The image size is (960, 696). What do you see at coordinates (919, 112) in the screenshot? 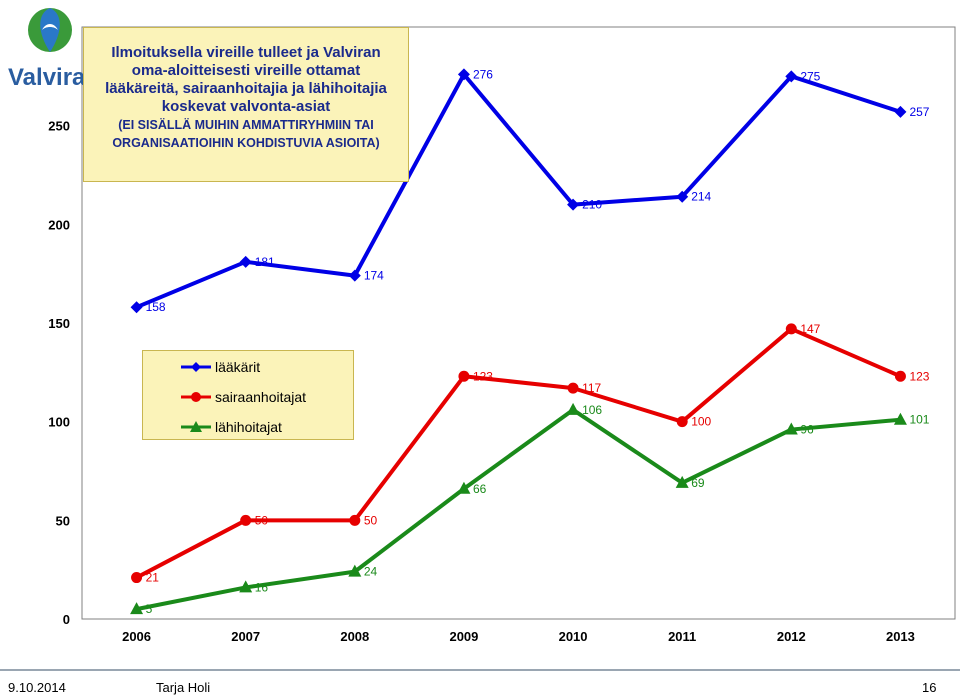
I see `data-label: 257` at bounding box center [919, 112].